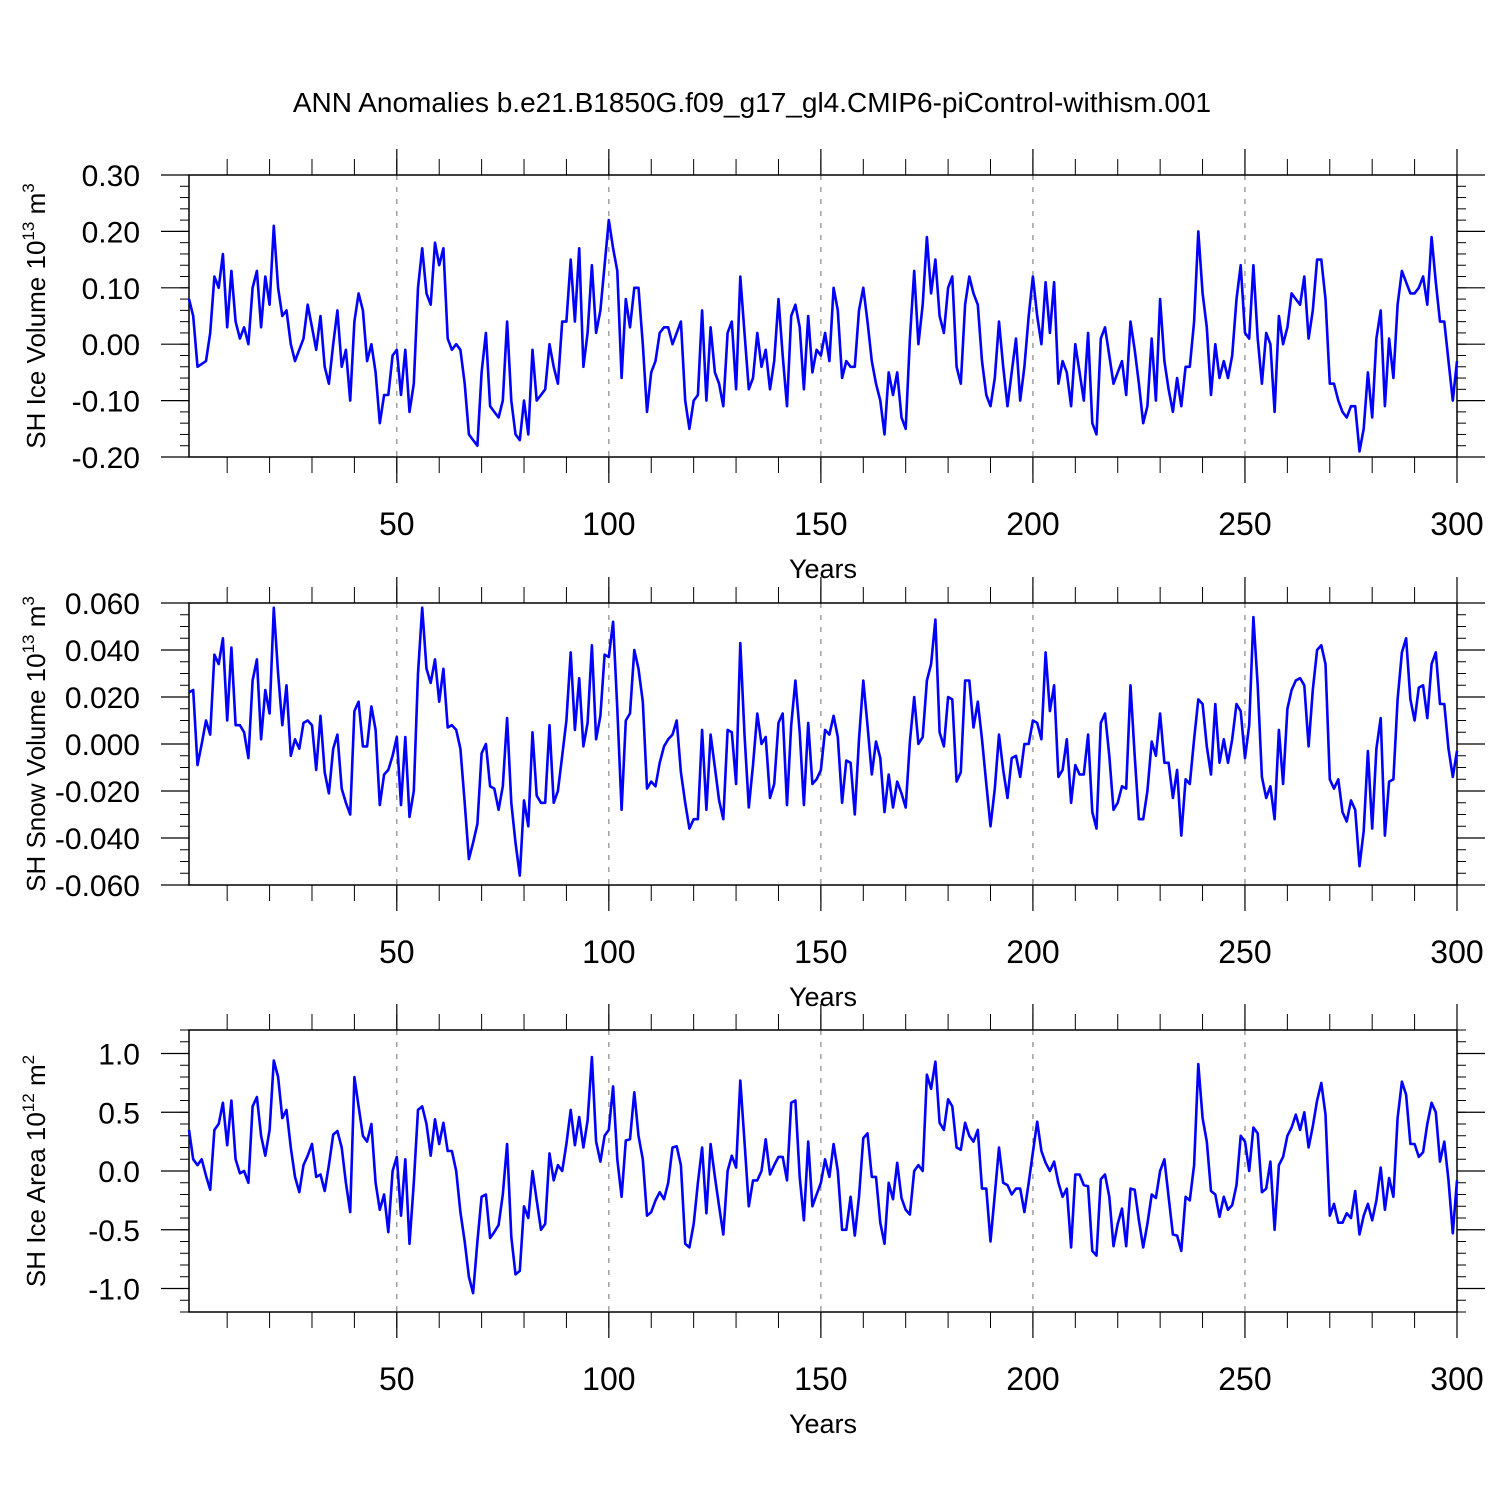  What do you see at coordinates (111, 176) in the screenshot?
I see `y-tick-label: 0.30` at bounding box center [111, 176].